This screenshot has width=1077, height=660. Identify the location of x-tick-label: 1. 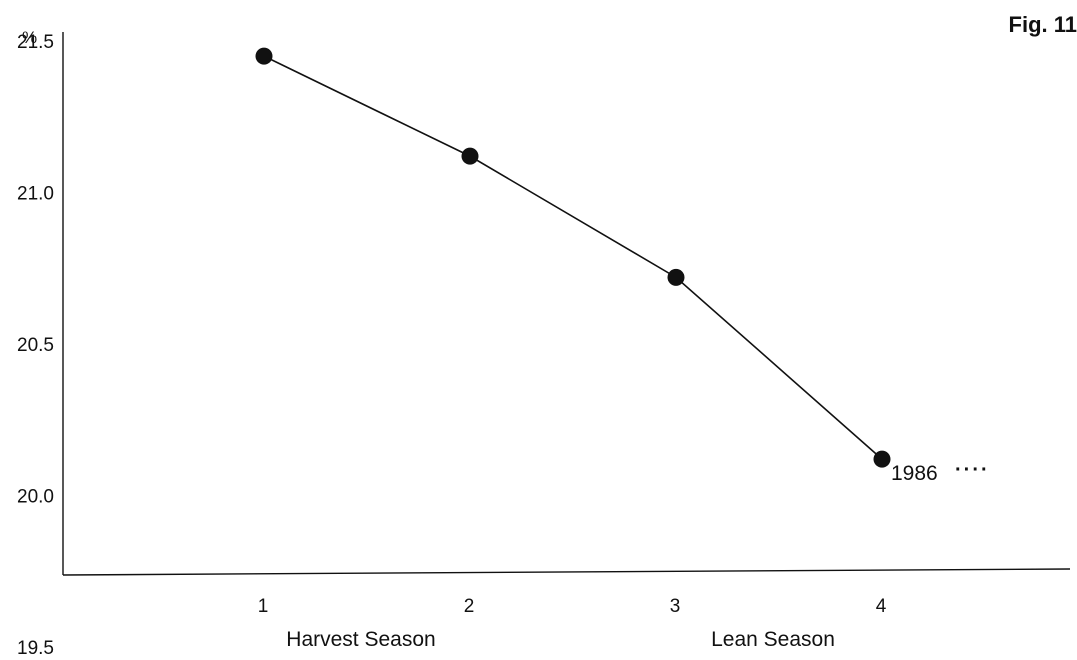
(263, 606).